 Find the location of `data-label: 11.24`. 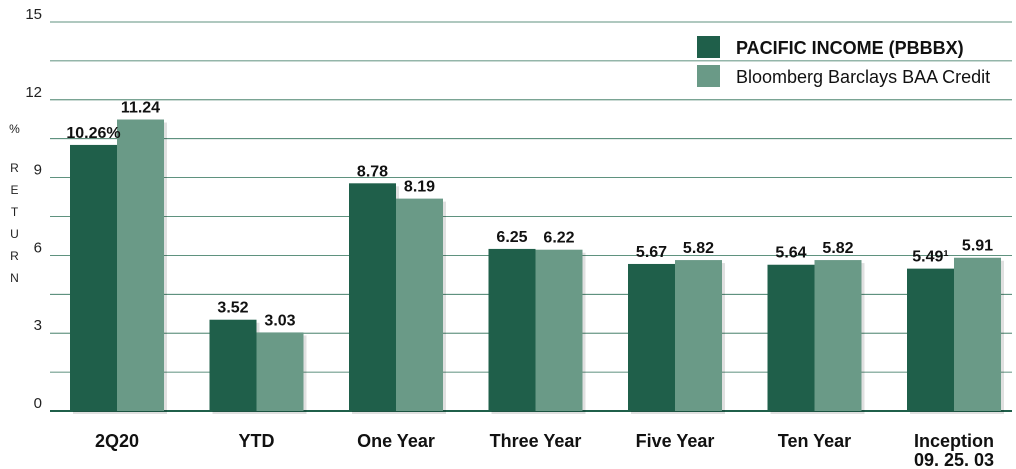

data-label: 11.24 is located at coordinates (140, 108).